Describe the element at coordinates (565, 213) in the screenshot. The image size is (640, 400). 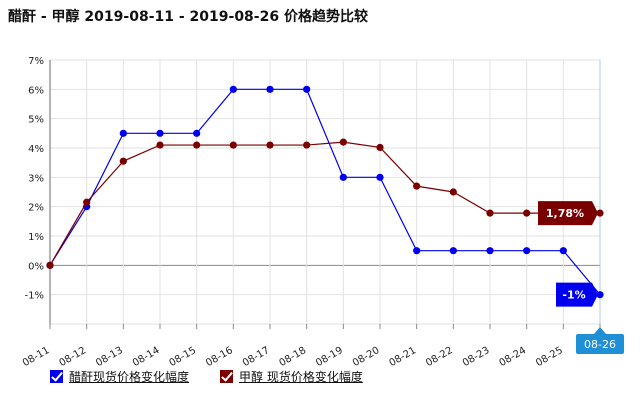
I see `end-value-label: 1,78%` at that location.